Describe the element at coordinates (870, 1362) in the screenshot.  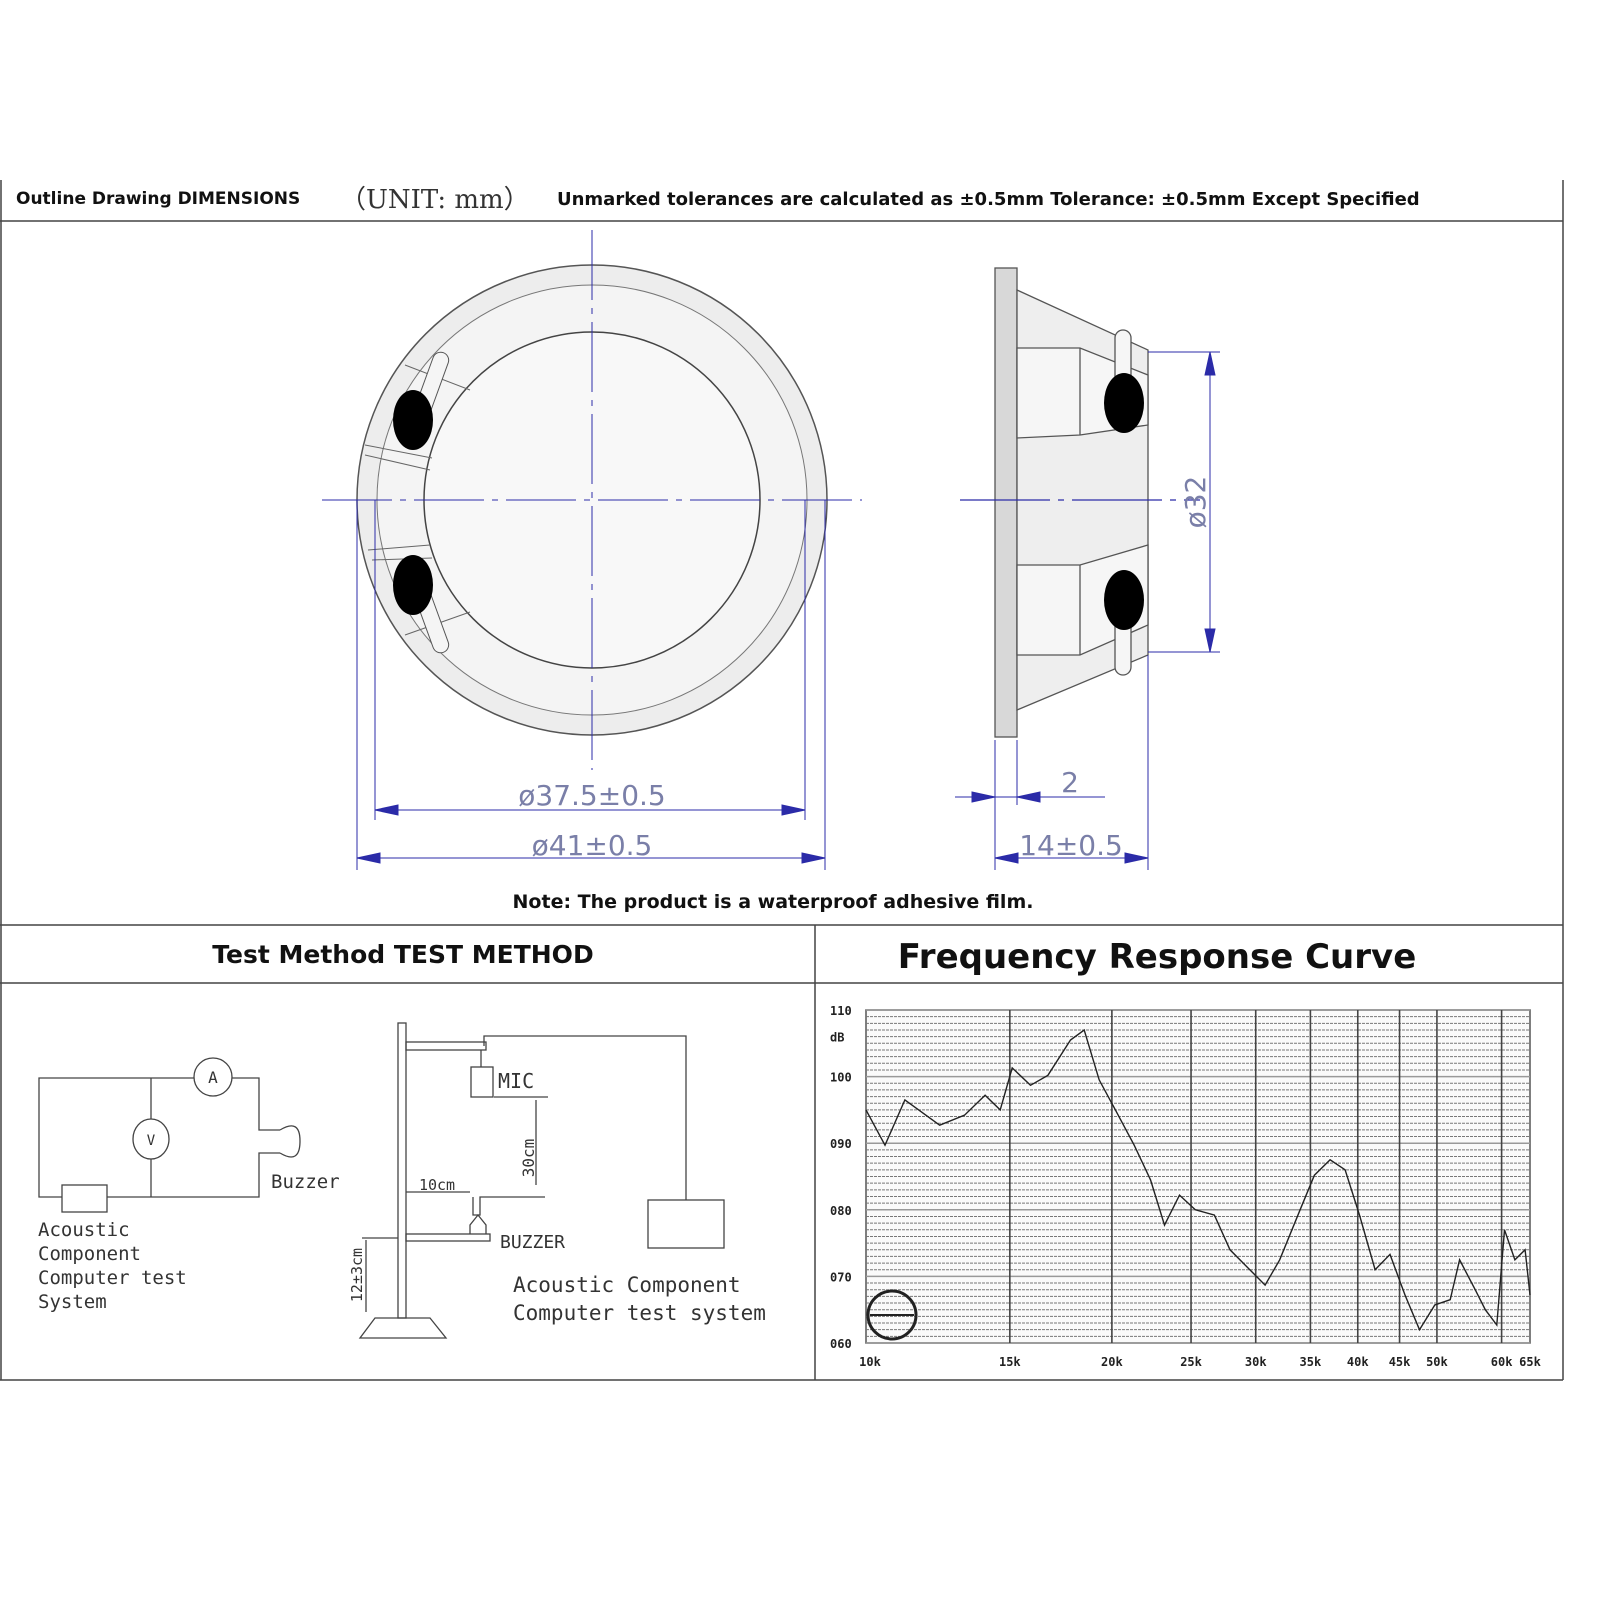
I see `x-tick-label: 10k` at that location.